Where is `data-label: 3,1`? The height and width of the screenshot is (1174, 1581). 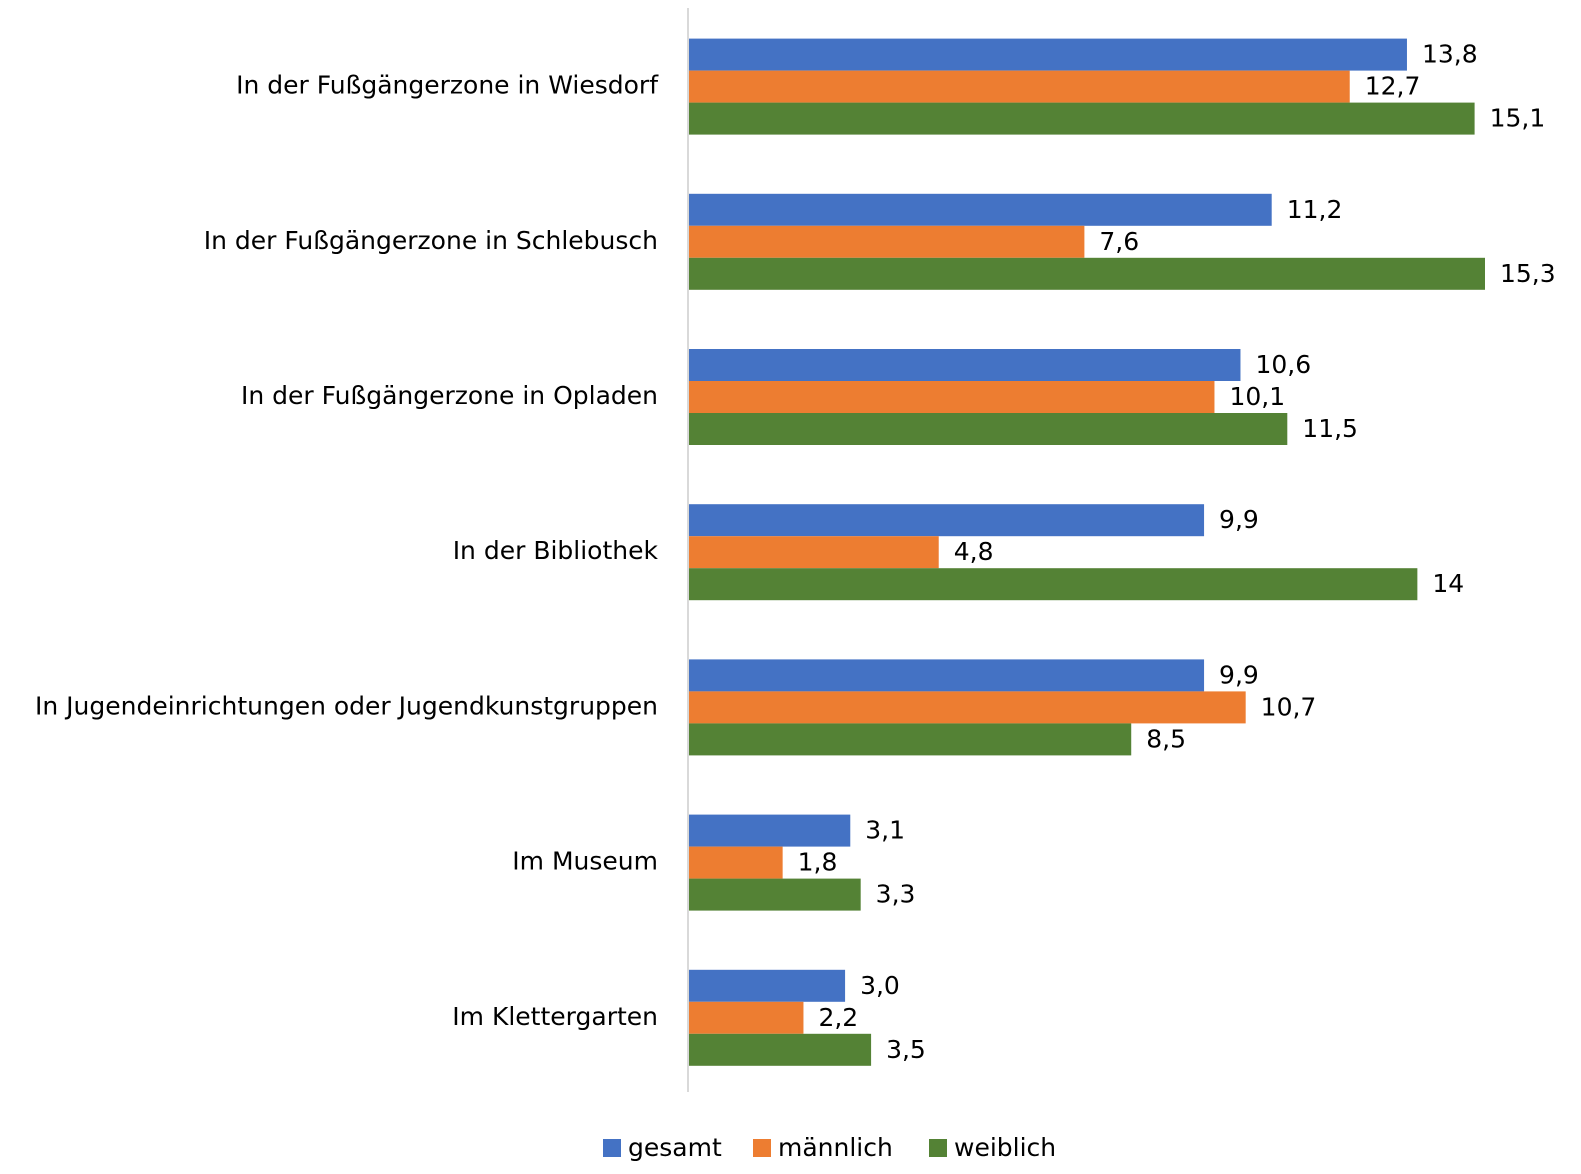 data-label: 3,1 is located at coordinates (885, 830).